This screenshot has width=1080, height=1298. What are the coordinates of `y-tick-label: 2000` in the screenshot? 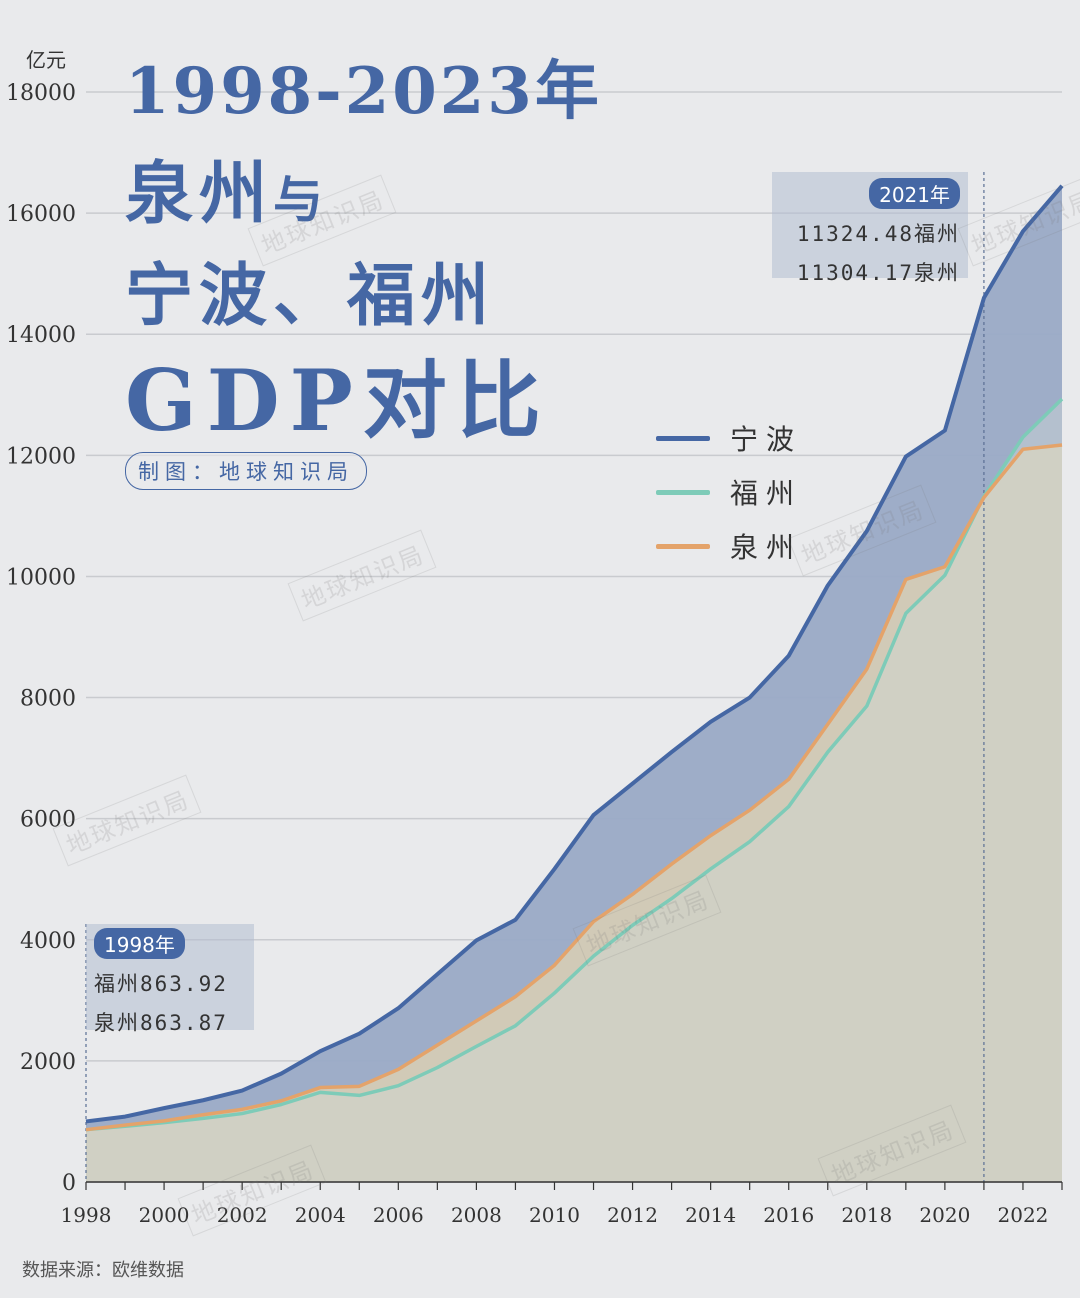 It's located at (48, 1062).